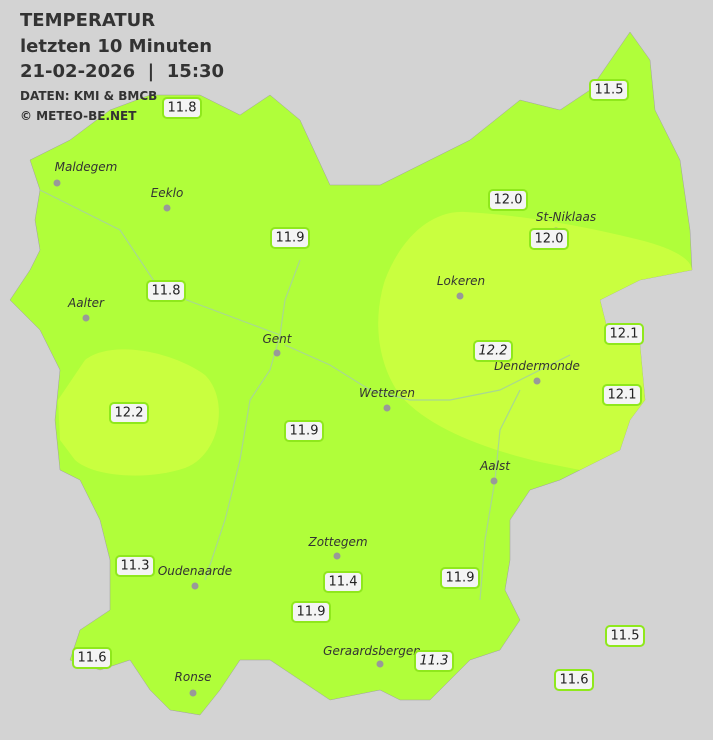 The width and height of the screenshot is (713, 740). Describe the element at coordinates (88, 96) in the screenshot. I see `source: DATEN: KMI & BMCB` at that location.